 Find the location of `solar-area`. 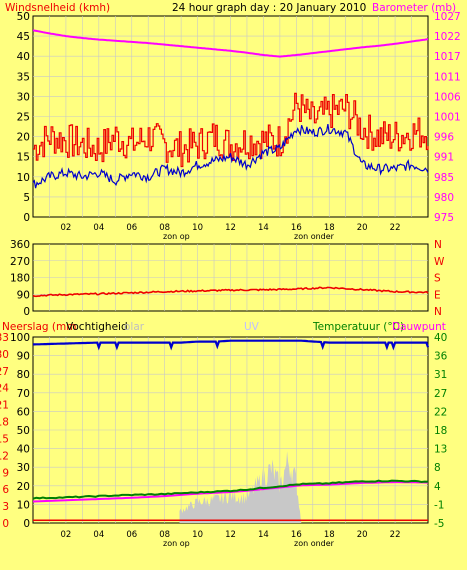

solar-area is located at coordinates (240, 487).